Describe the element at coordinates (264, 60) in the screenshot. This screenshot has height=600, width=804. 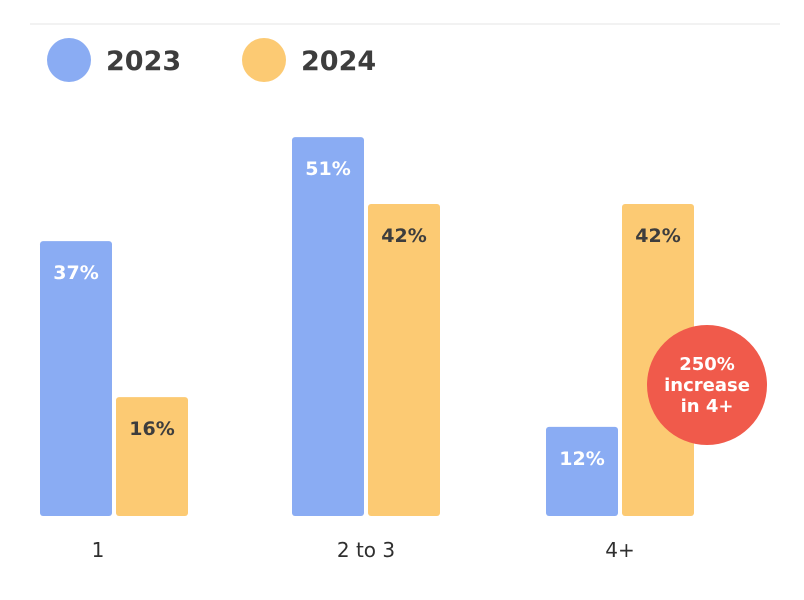
I see `legend-dot-2024` at that location.